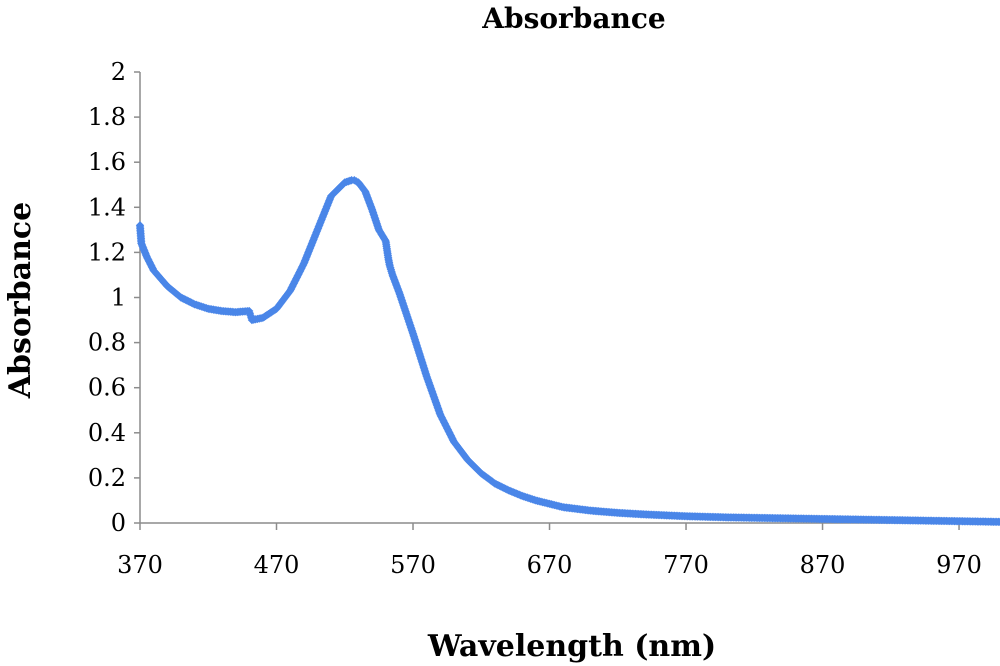 This screenshot has height=666, width=1000. Describe the element at coordinates (107, 162) in the screenshot. I see `y-tick-label: 1.6` at that location.